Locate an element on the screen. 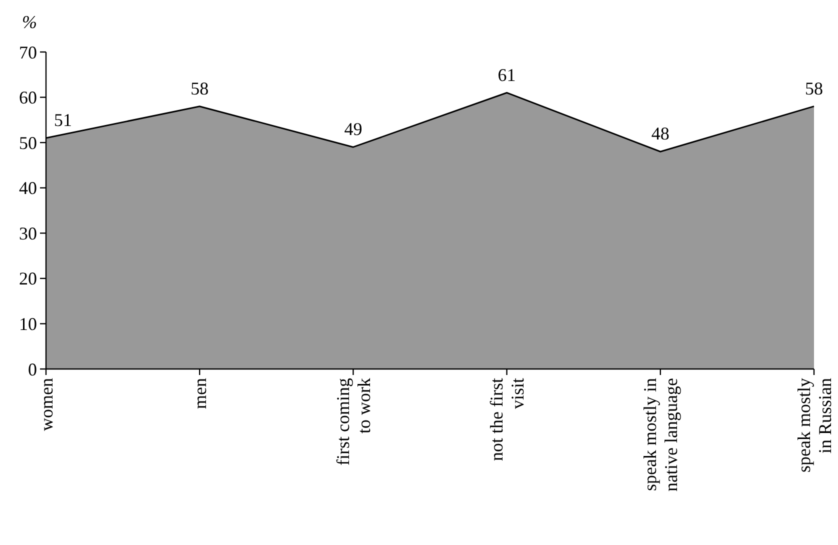  y-tick-label: 10 is located at coordinates (28, 324).